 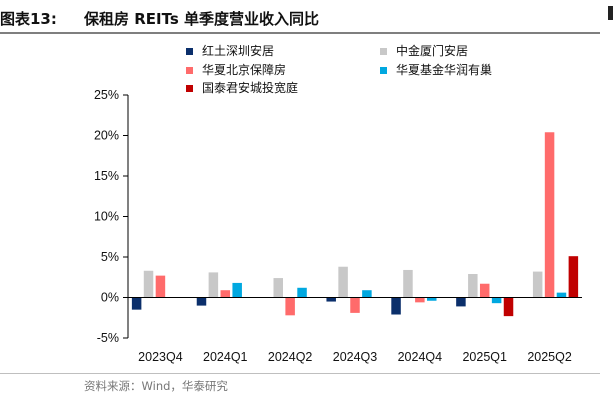 What do you see at coordinates (106, 95) in the screenshot?
I see `y-tick-label: 25%` at bounding box center [106, 95].